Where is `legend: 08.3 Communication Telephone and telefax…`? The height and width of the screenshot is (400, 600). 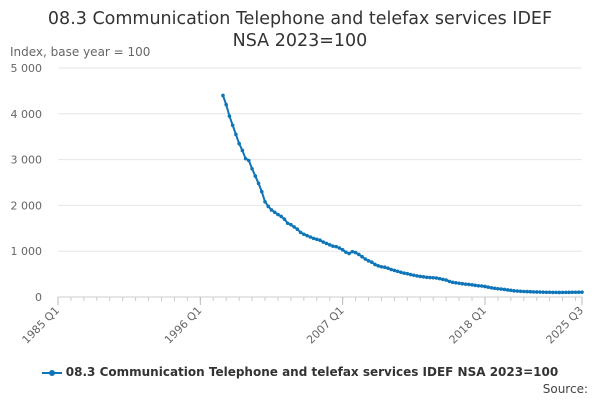 legend: 08.3 Communication Telephone and telefax… is located at coordinates (300, 372).